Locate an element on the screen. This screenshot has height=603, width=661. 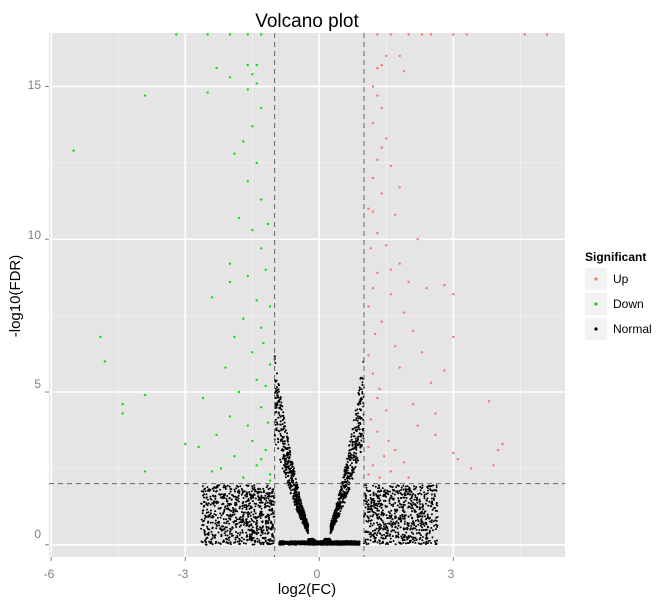
legend-dot-down is located at coordinates (596, 304).